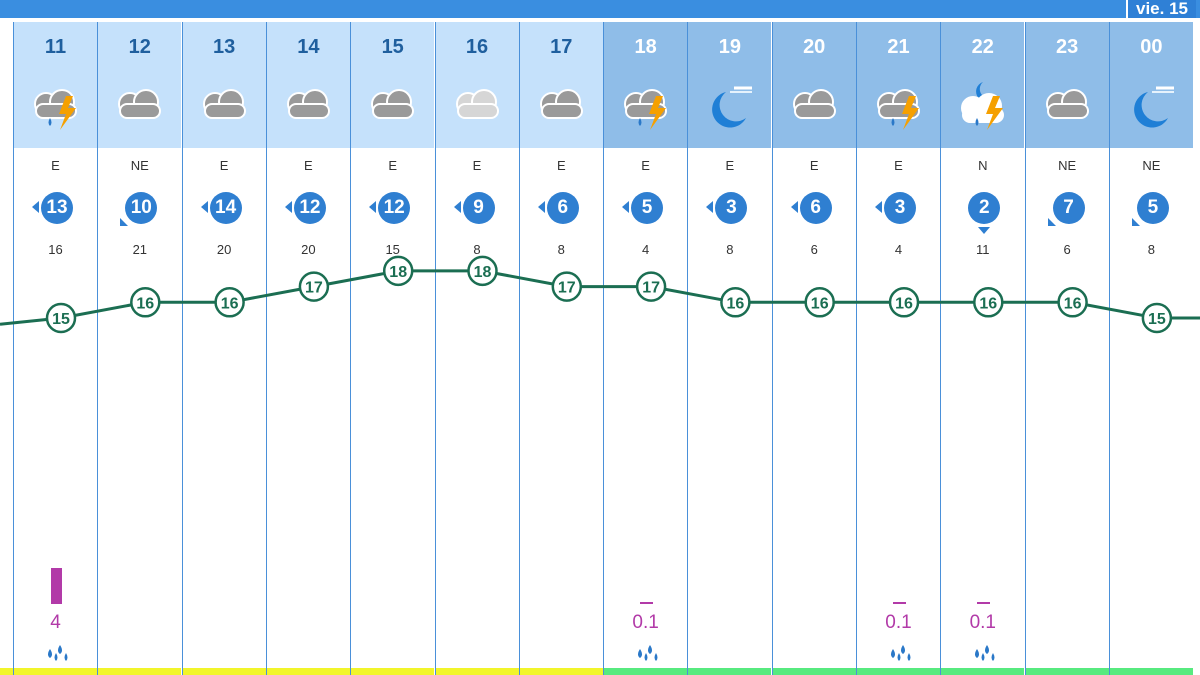 Image resolution: width=1200 pixels, height=675 pixels. What do you see at coordinates (1151, 47) in the screenshot?
I see `hour-label: 00` at bounding box center [1151, 47].